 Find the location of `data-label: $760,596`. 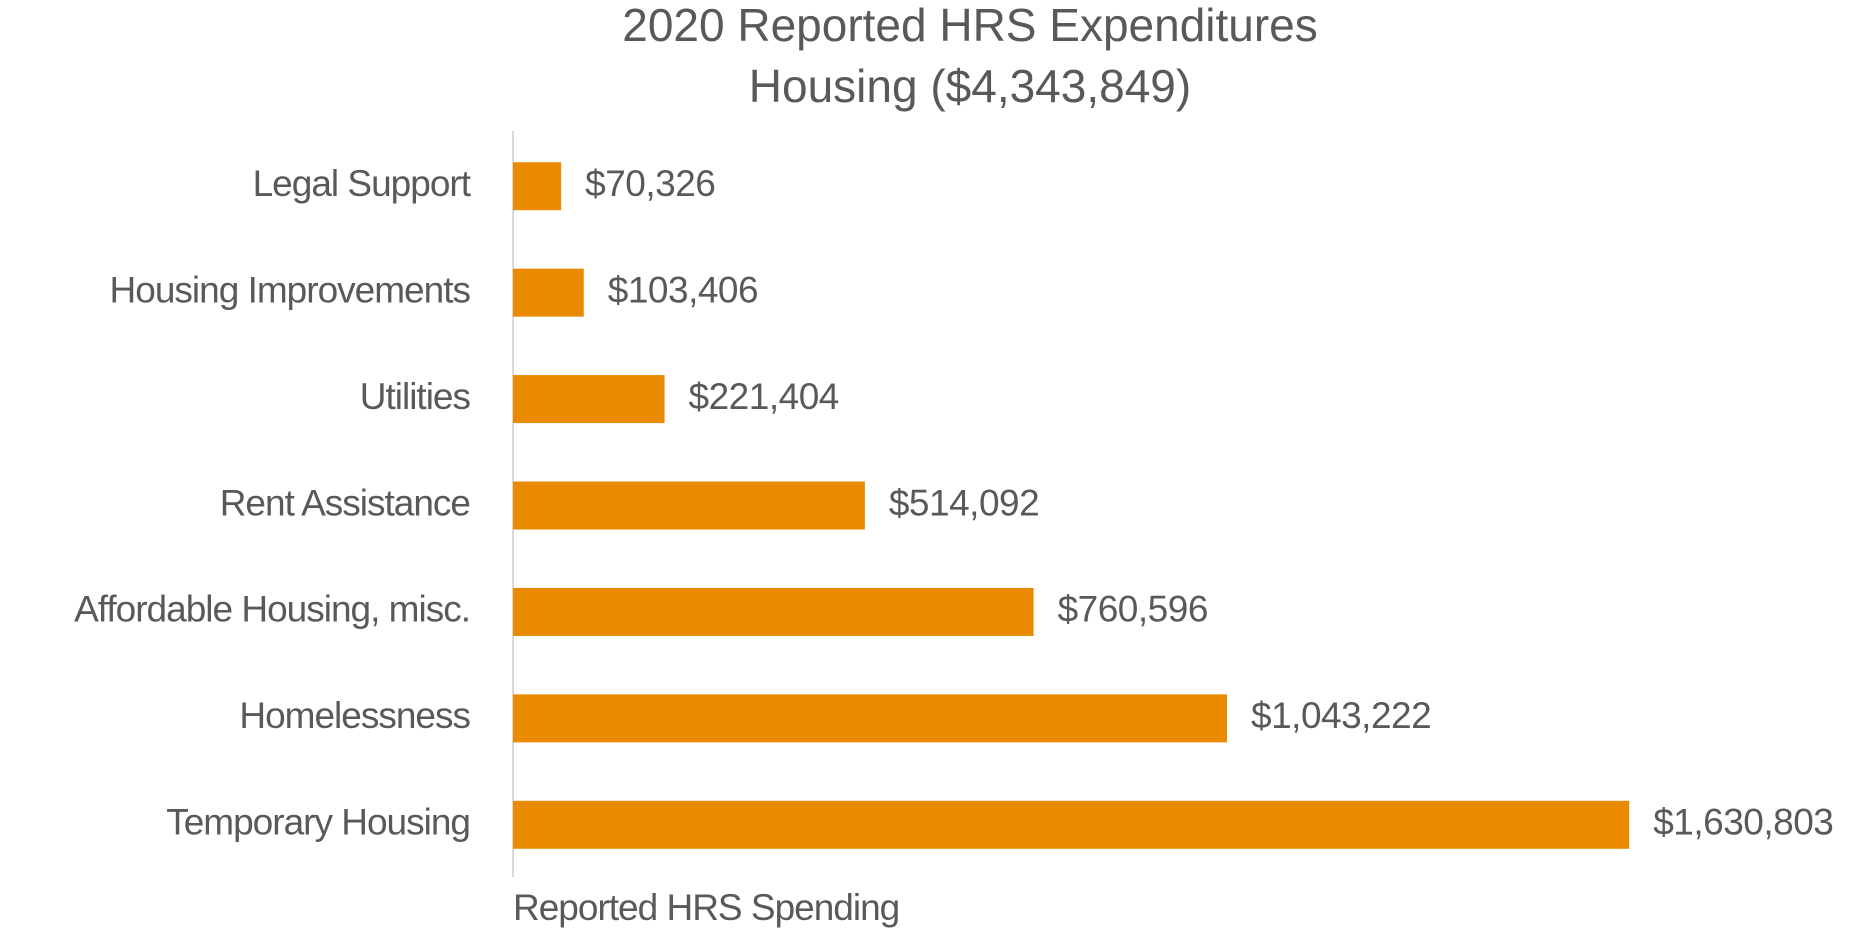

data-label: $760,596 is located at coordinates (1133, 609).